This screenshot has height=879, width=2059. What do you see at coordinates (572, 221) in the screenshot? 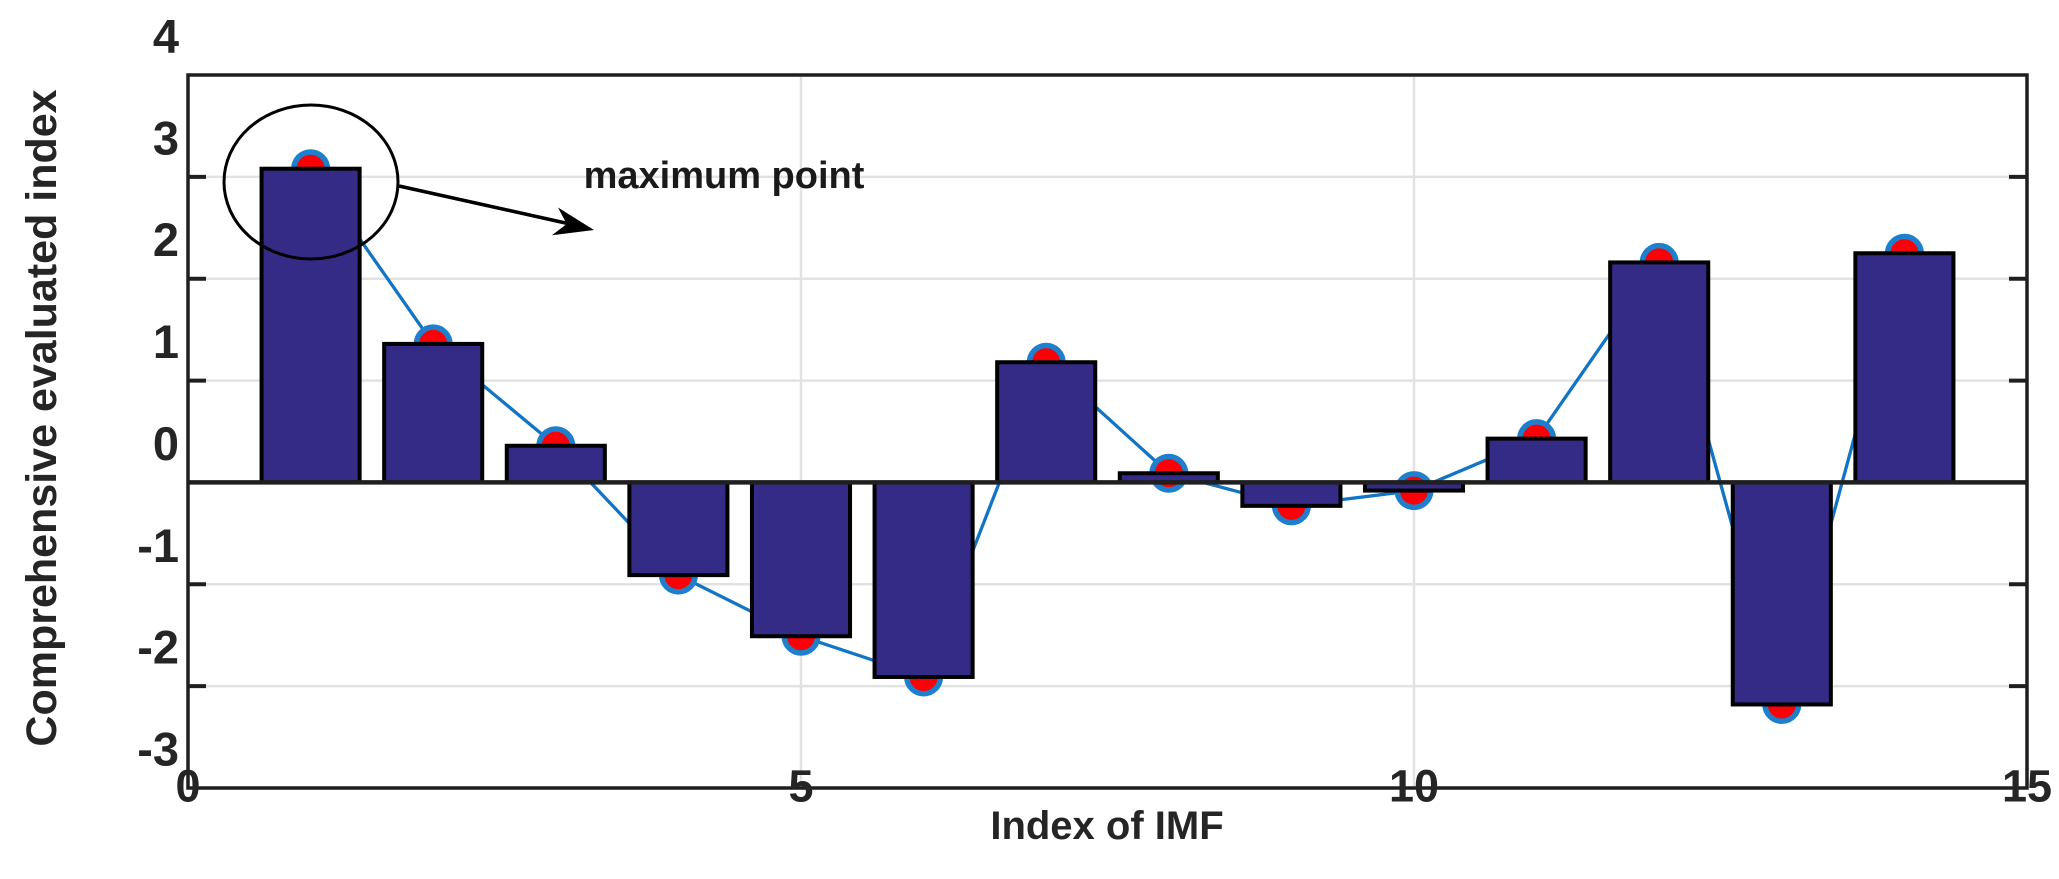
I see `annotation-arrowhead` at bounding box center [572, 221].